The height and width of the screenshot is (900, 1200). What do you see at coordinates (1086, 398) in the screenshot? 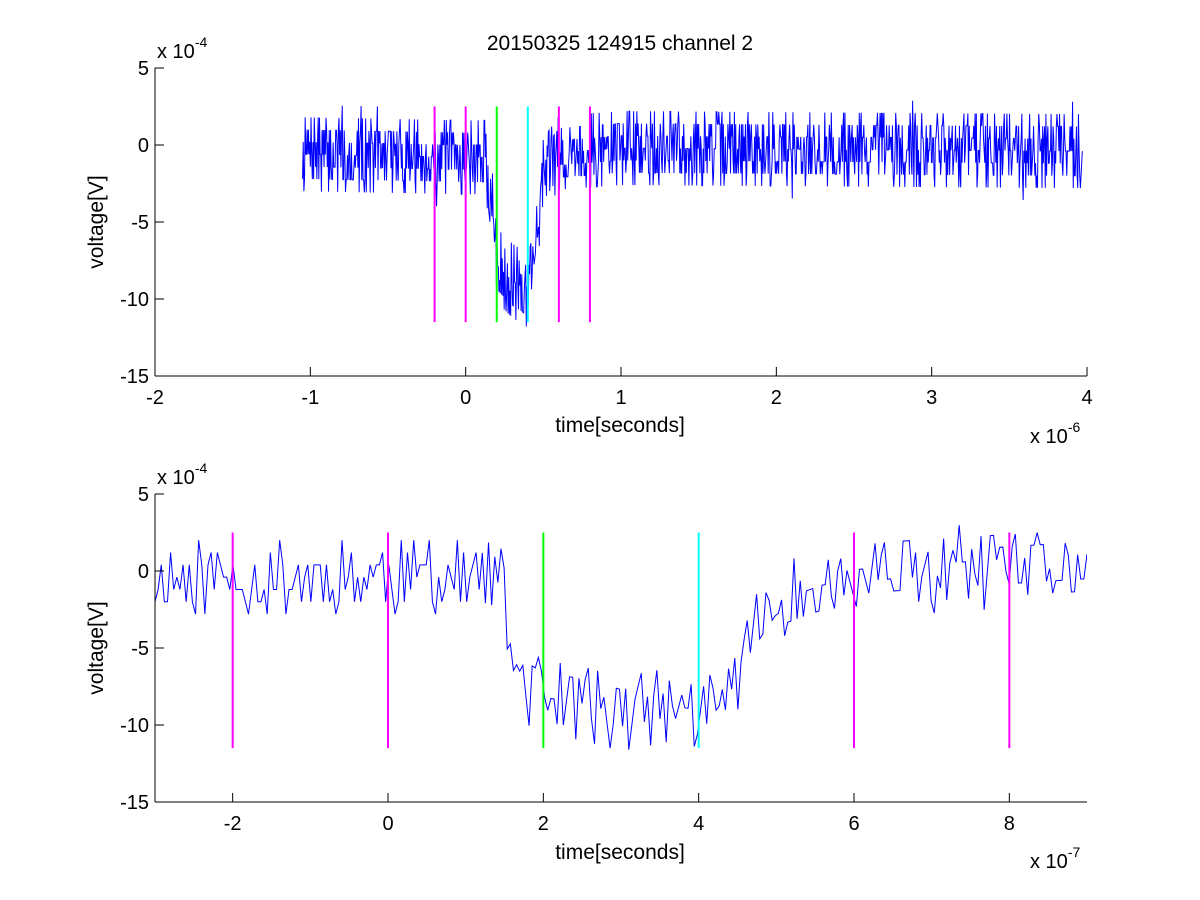
I see `top-x-tick-label: 4` at bounding box center [1086, 398].